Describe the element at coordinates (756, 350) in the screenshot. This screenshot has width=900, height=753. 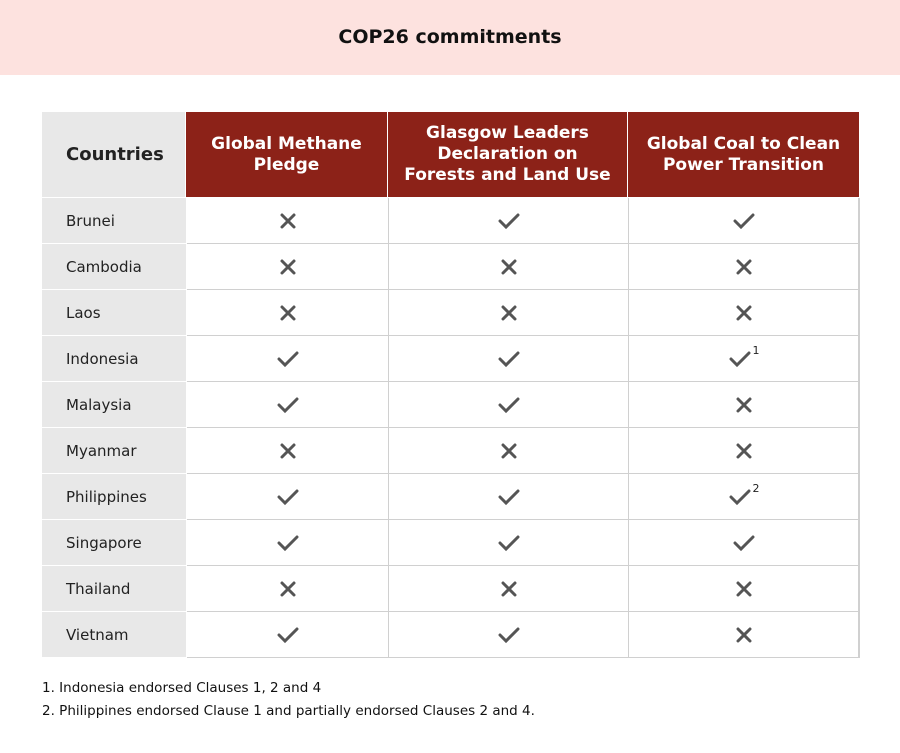
I see `note-ref: 1` at that location.